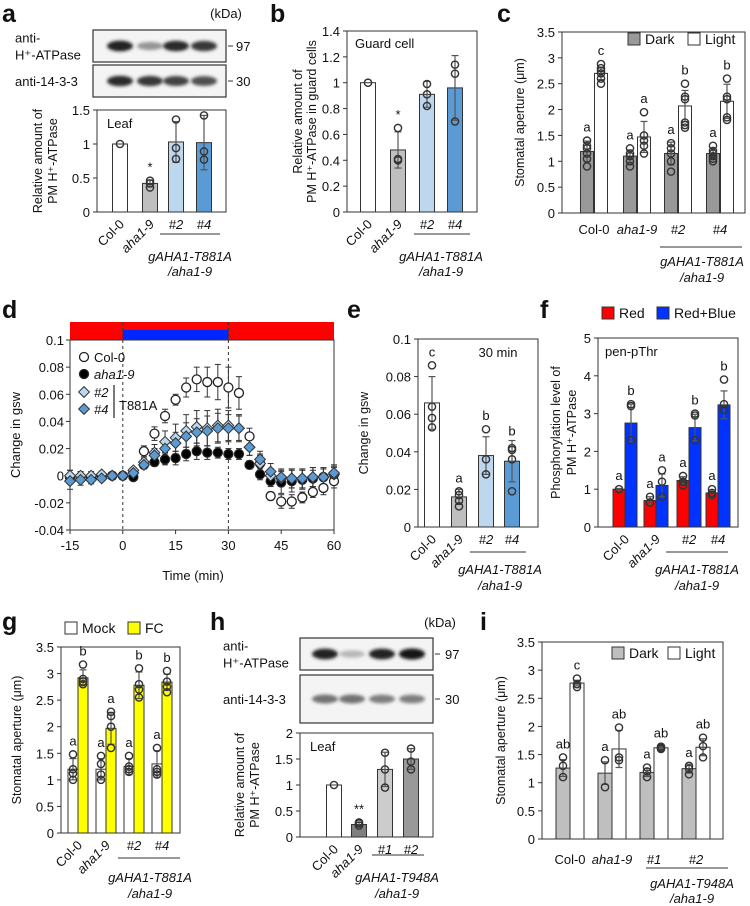 Image resolution: width=750 pixels, height=906 pixels. I want to click on y-tick-label: 1, so click(50, 780).